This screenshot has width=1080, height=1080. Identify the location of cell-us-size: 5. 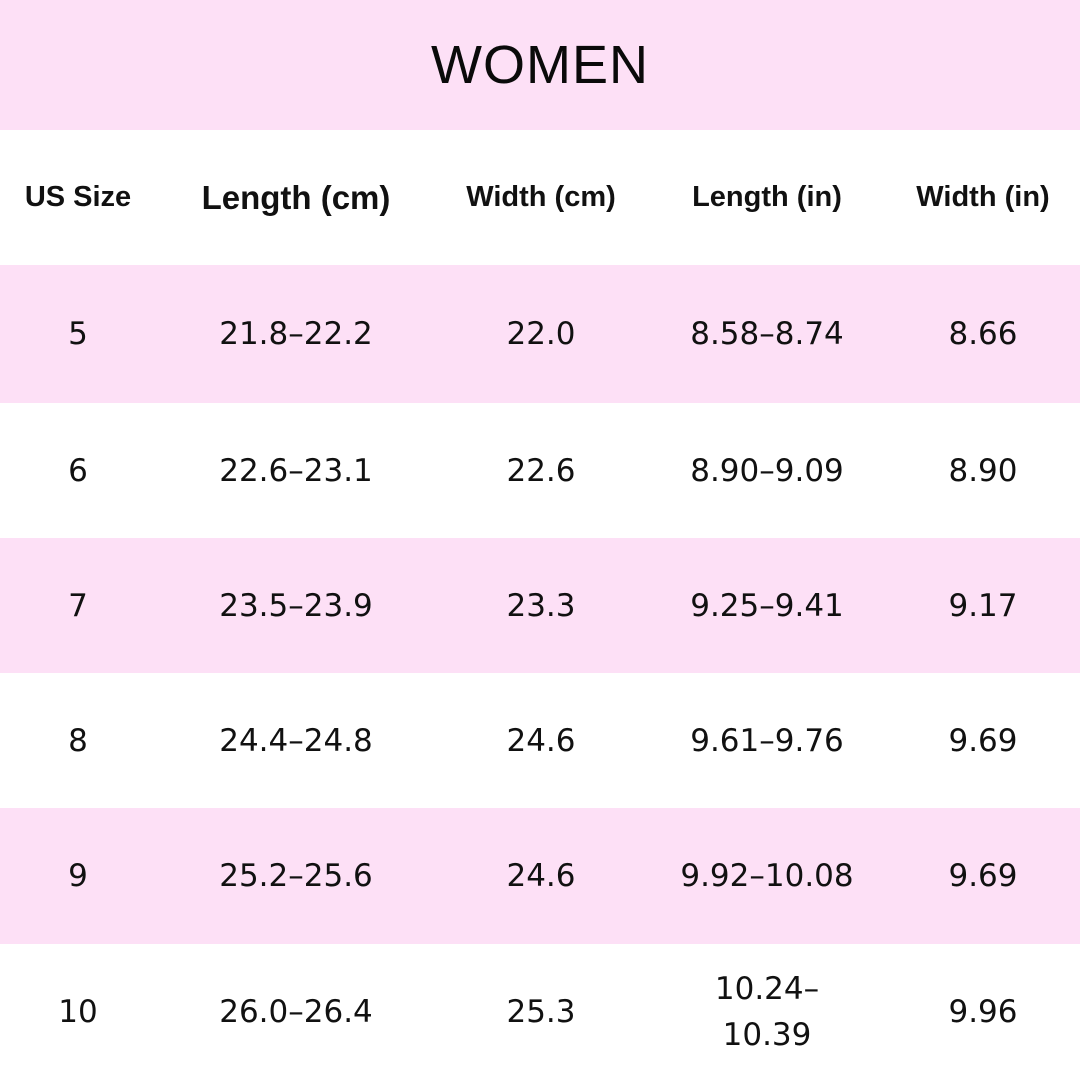
(78, 334).